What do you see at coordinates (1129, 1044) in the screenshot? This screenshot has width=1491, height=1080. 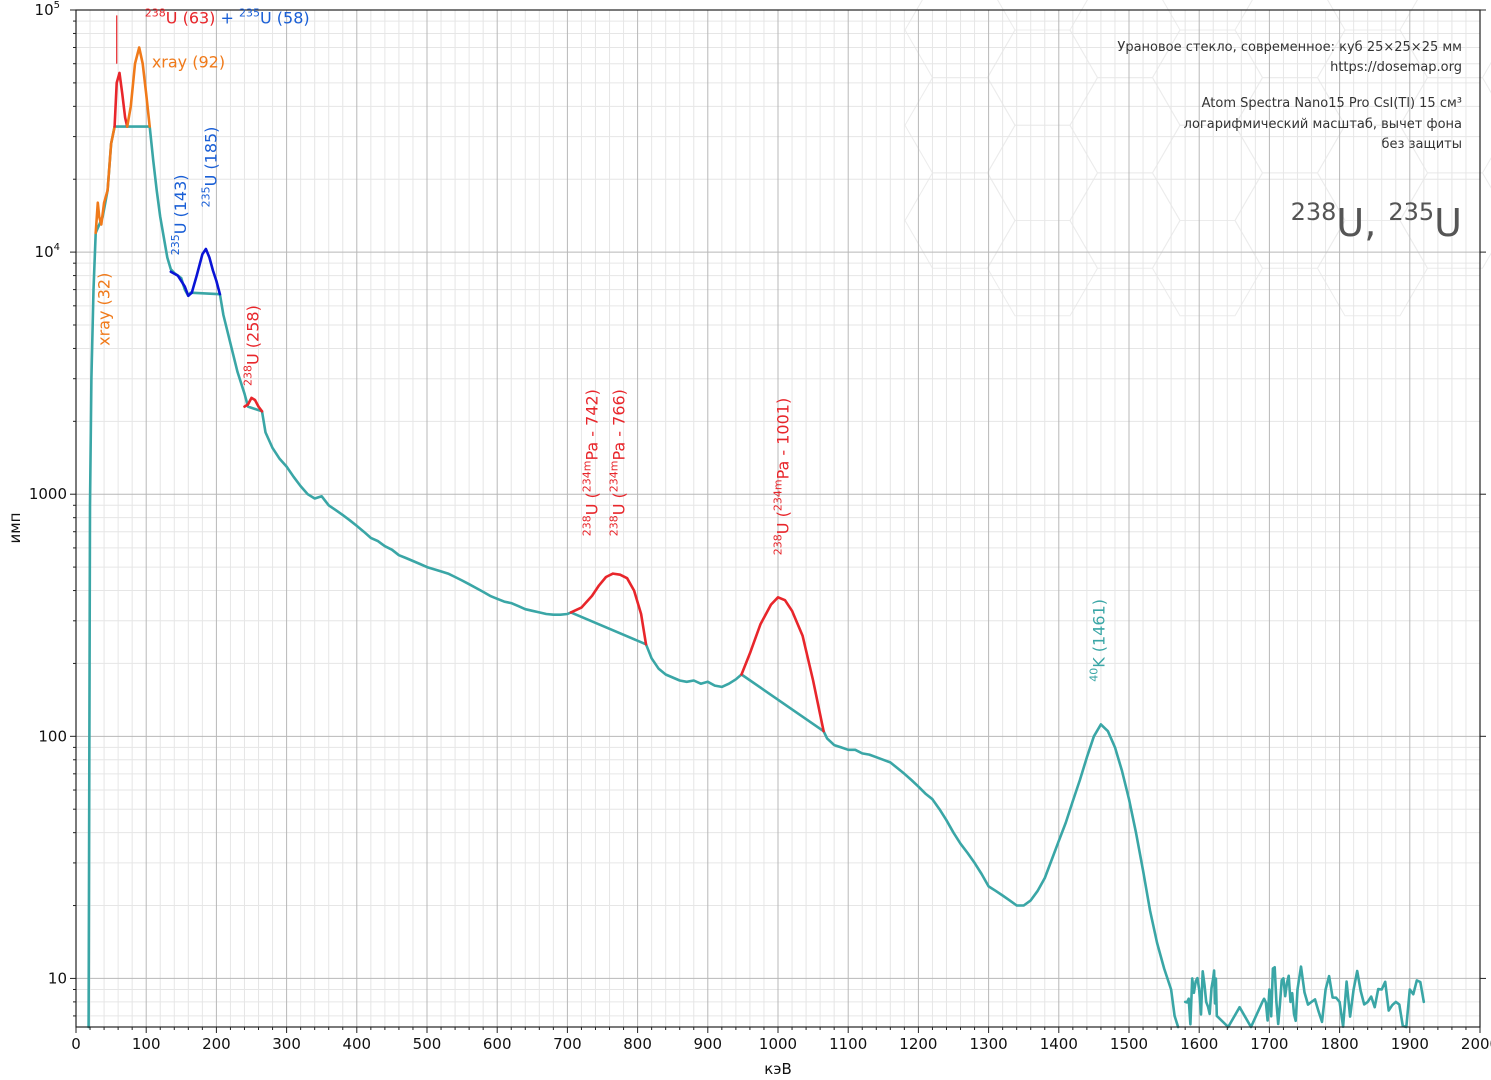 I see `x-tick-label: 1500` at bounding box center [1129, 1044].